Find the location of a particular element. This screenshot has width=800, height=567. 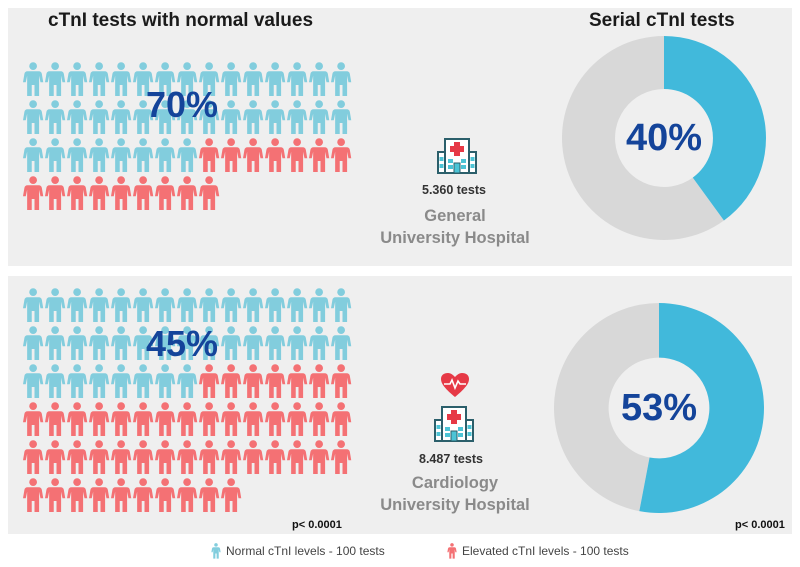

cardiology-hospital-name: Cardiology University Hospital is located at coordinates (455, 494).